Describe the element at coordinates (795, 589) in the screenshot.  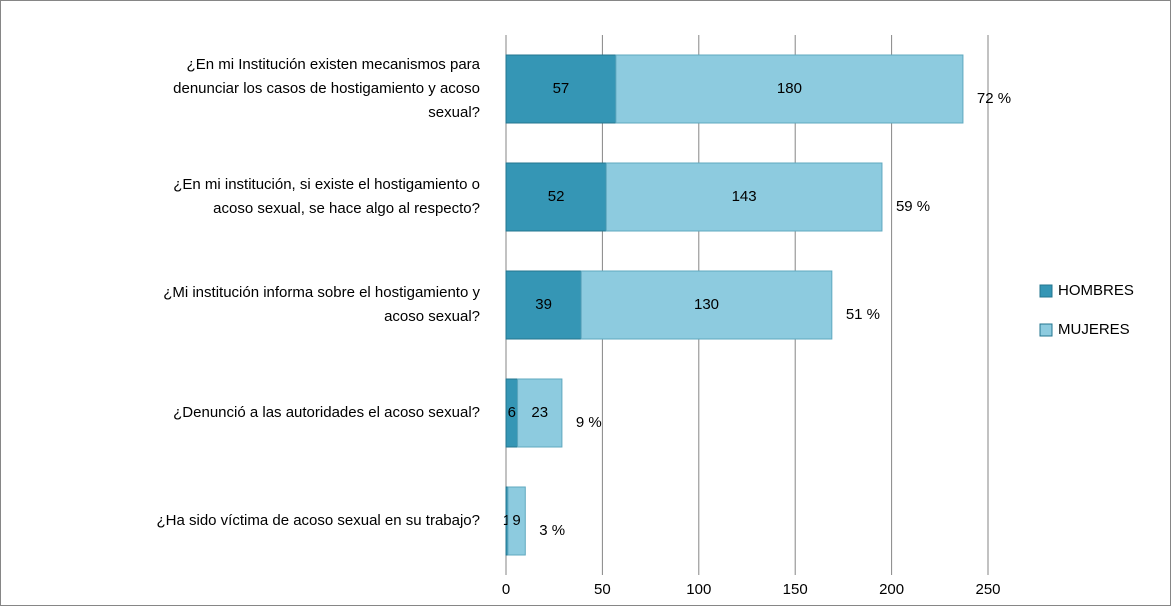
I see `x-tick-label: 150` at that location.